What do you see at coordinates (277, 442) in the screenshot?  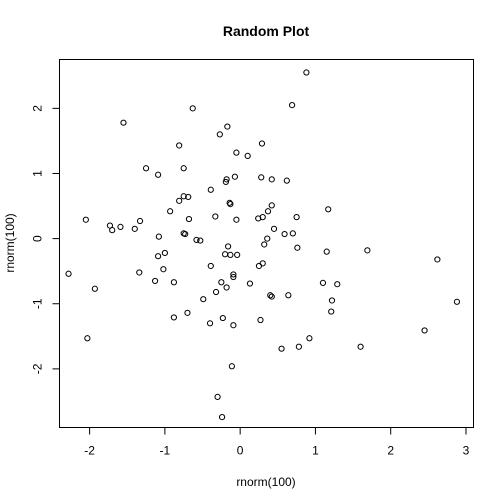 I see `x-axis: -2 -1 0 1 2 3` at bounding box center [277, 442].